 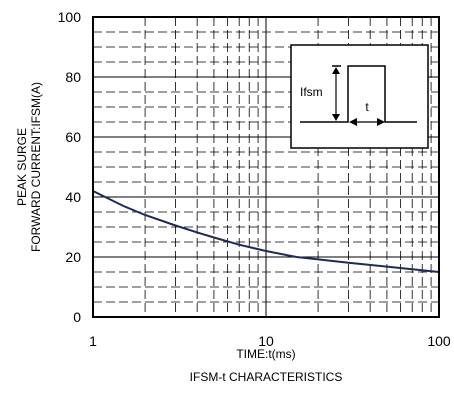 I want to click on amplitude-arrowhead-down, so click(x=336, y=117).